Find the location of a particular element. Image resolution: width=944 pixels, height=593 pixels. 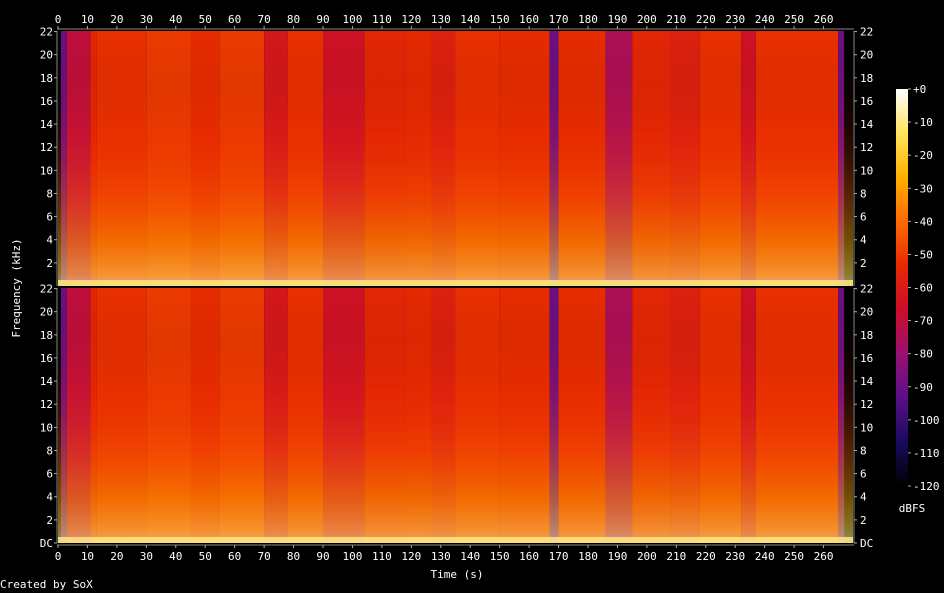

colorbar-tick-label: -100 is located at coordinates (926, 420).